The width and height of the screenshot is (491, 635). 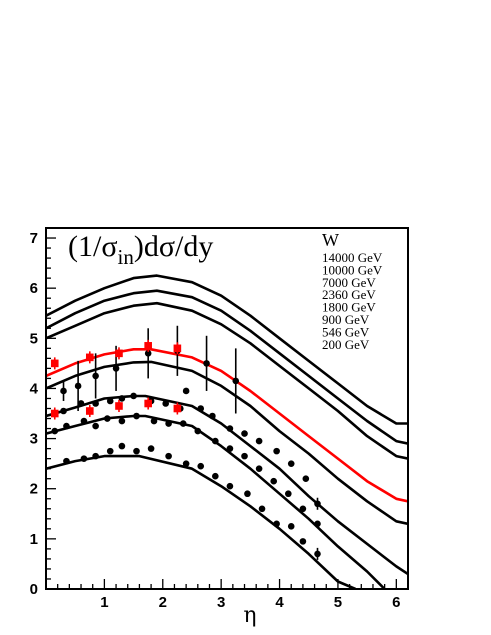 I want to click on y-tick-label-4: 4, so click(x=34, y=388).